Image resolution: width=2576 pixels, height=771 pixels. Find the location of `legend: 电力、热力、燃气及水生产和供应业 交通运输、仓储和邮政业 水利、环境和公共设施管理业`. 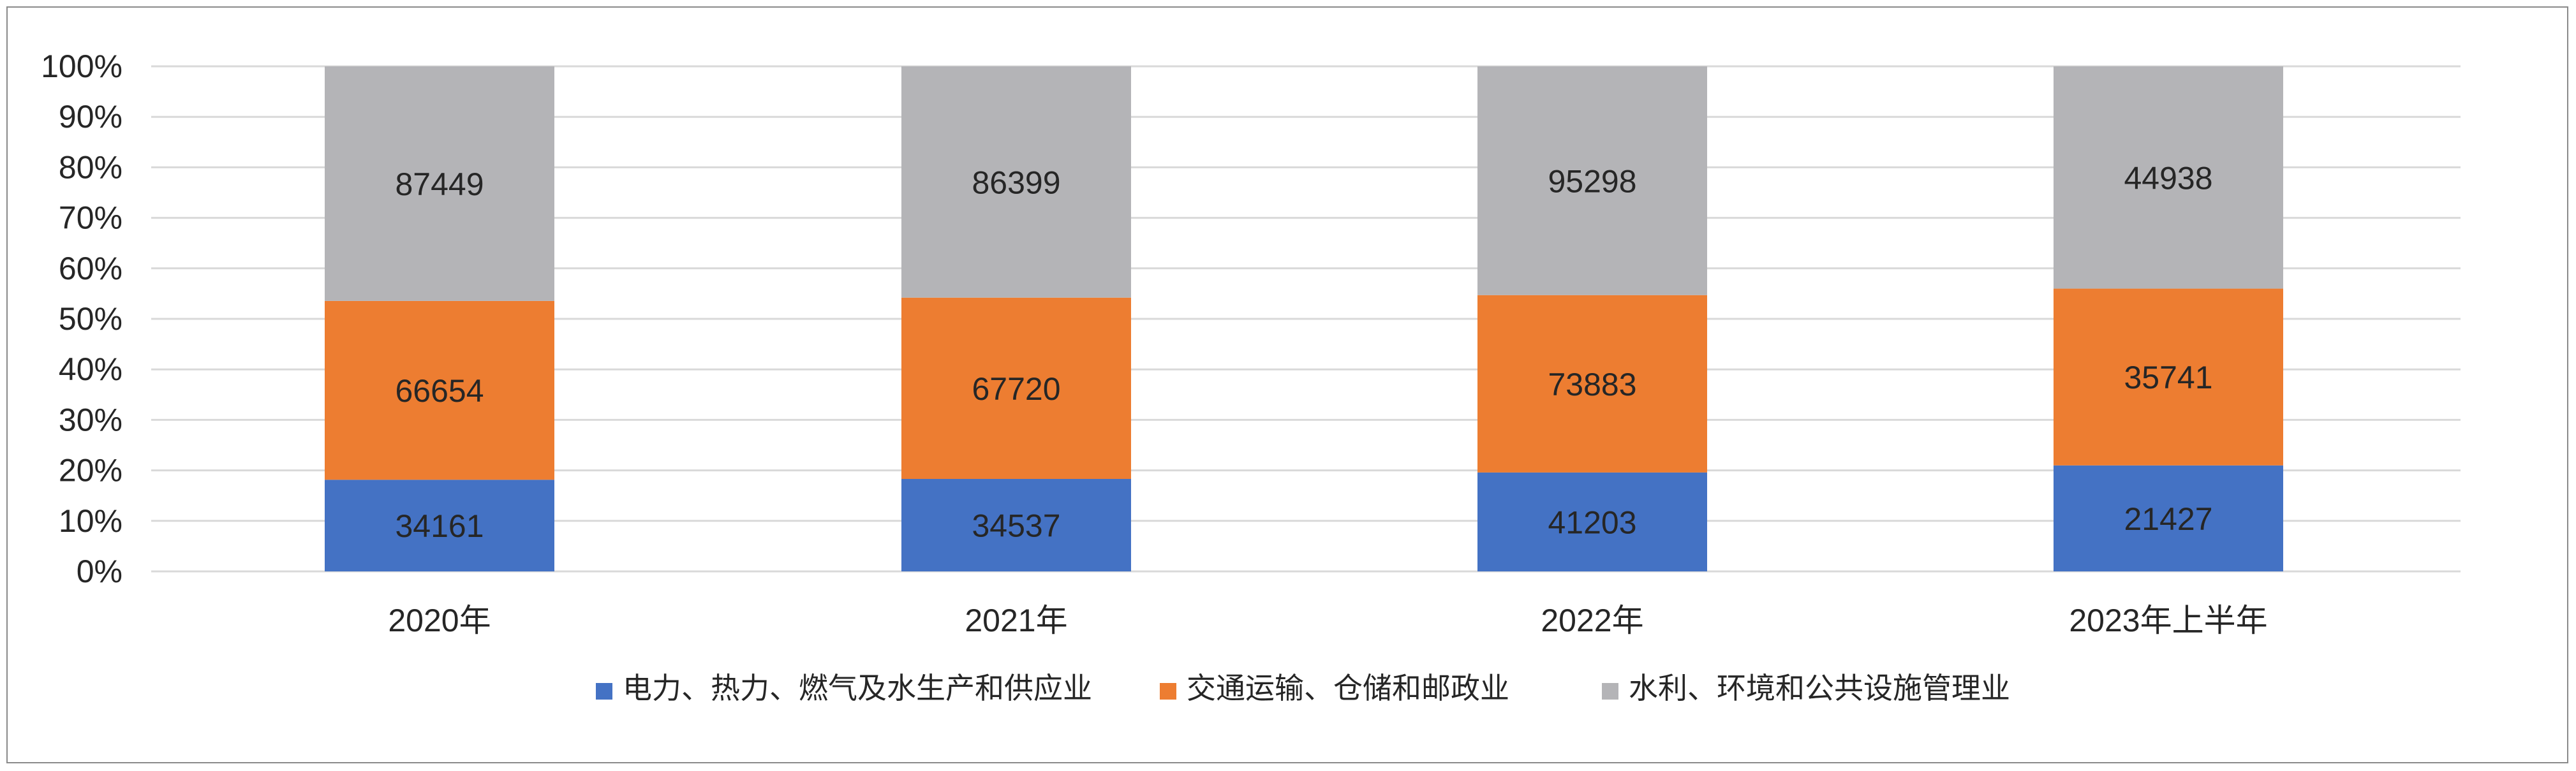

legend: 电力、热力、燃气及水生产和供应业 交通运输、仓储和邮政业 水利、环境和公共设施管理业 is located at coordinates (1303, 688).